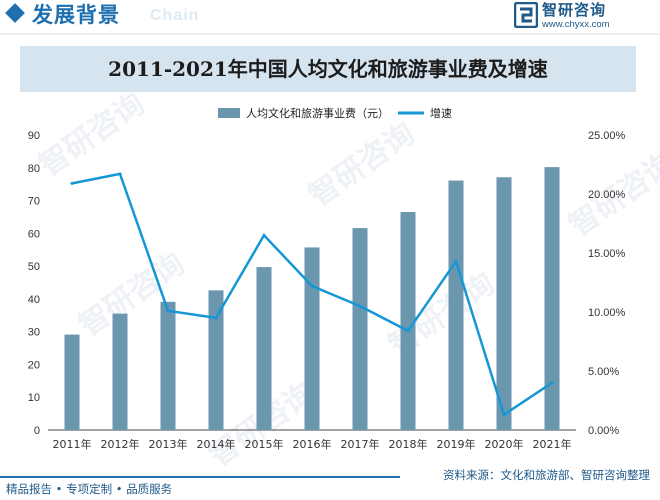 Image resolution: width=660 pixels, height=500 pixels. I want to click on page-header: 发展背景 Chain 智研咨询 www.chyxx.com, so click(330, 17).